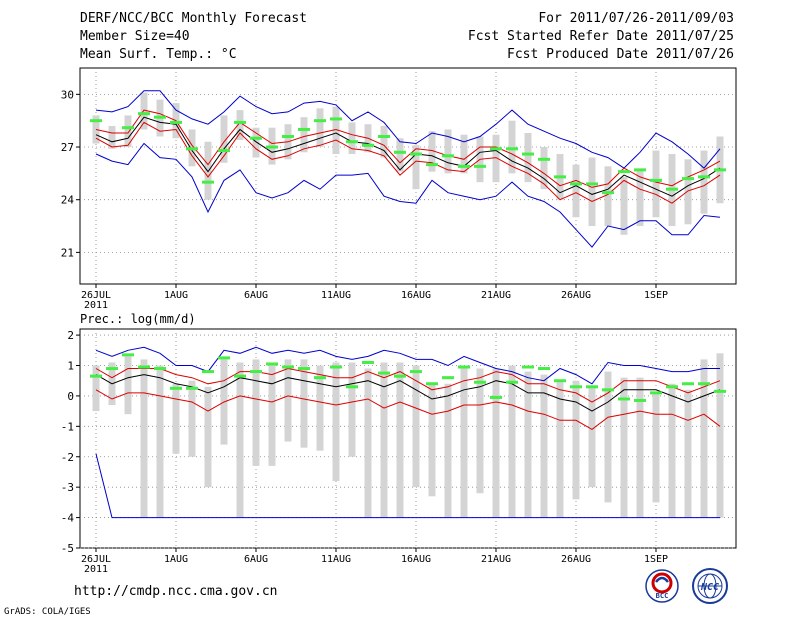  Describe the element at coordinates (47, 612) in the screenshot. I see `grads-credit: GrADS: COLA/IGES` at that location.